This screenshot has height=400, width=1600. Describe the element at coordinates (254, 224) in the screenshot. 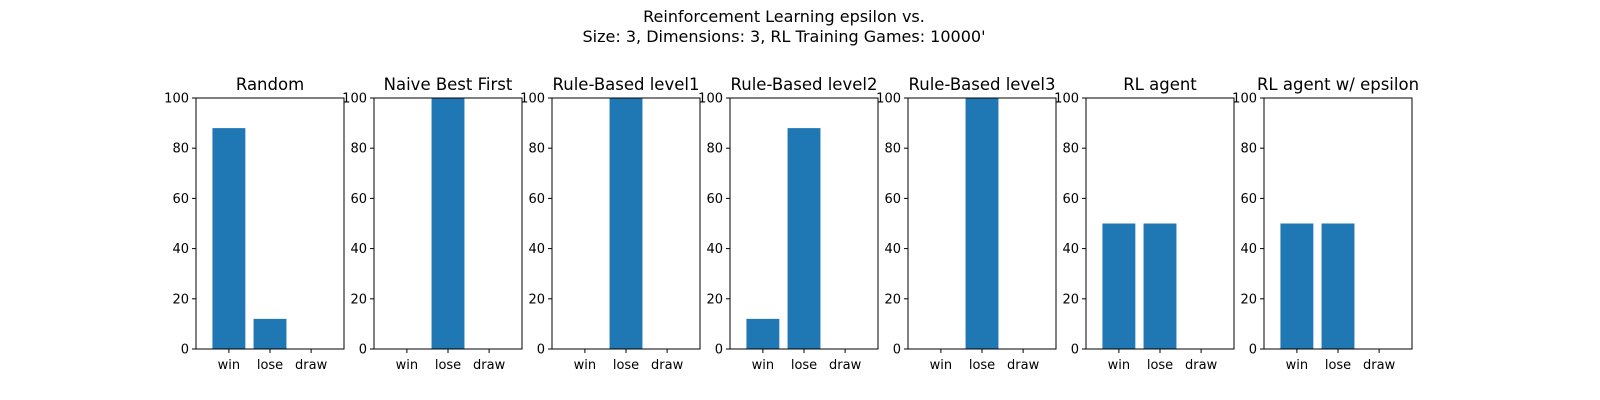

I see `subplot-1: 0 20 40 60 80 100 win lose draw Random` at that location.